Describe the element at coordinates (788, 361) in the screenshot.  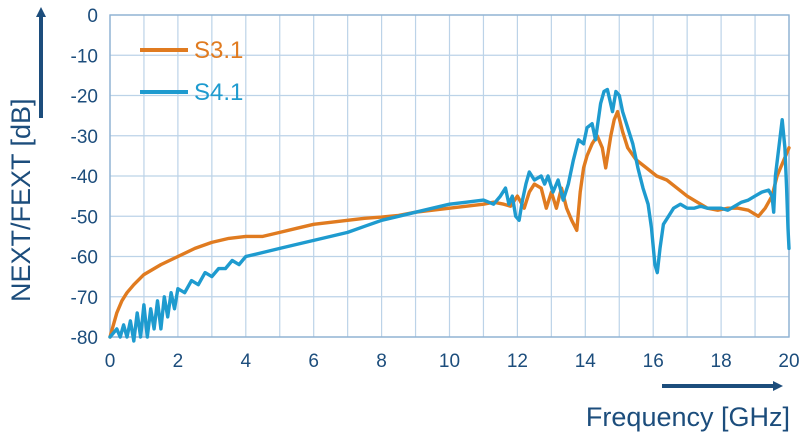
I see `x-tick-label: 20` at that location.